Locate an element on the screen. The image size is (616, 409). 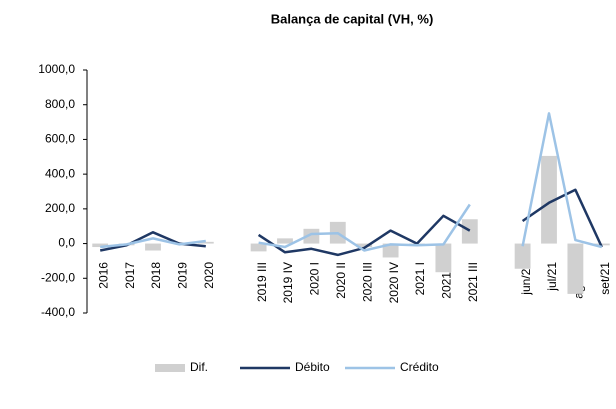
x-tick-label: 2020 is located at coordinates (209, 275).